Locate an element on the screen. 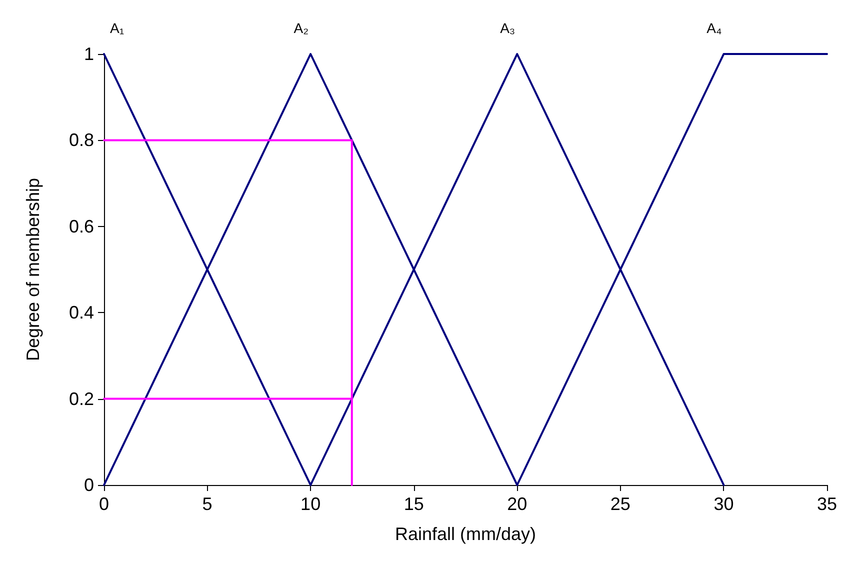 This screenshot has height=581, width=845. x-tick-label: 10 is located at coordinates (310, 504).